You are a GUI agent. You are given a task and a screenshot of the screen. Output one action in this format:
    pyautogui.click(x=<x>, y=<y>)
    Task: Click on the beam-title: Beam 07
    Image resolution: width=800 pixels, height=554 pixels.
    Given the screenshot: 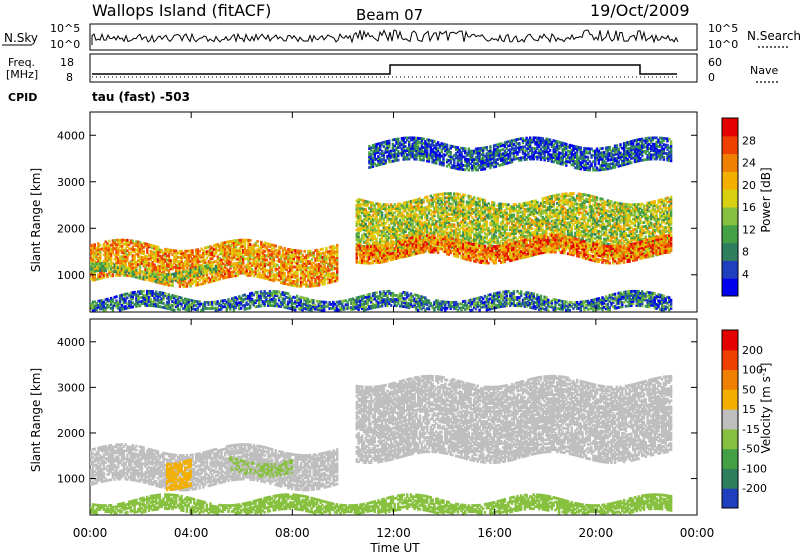 What is the action you would take?
    pyautogui.click(x=389, y=15)
    